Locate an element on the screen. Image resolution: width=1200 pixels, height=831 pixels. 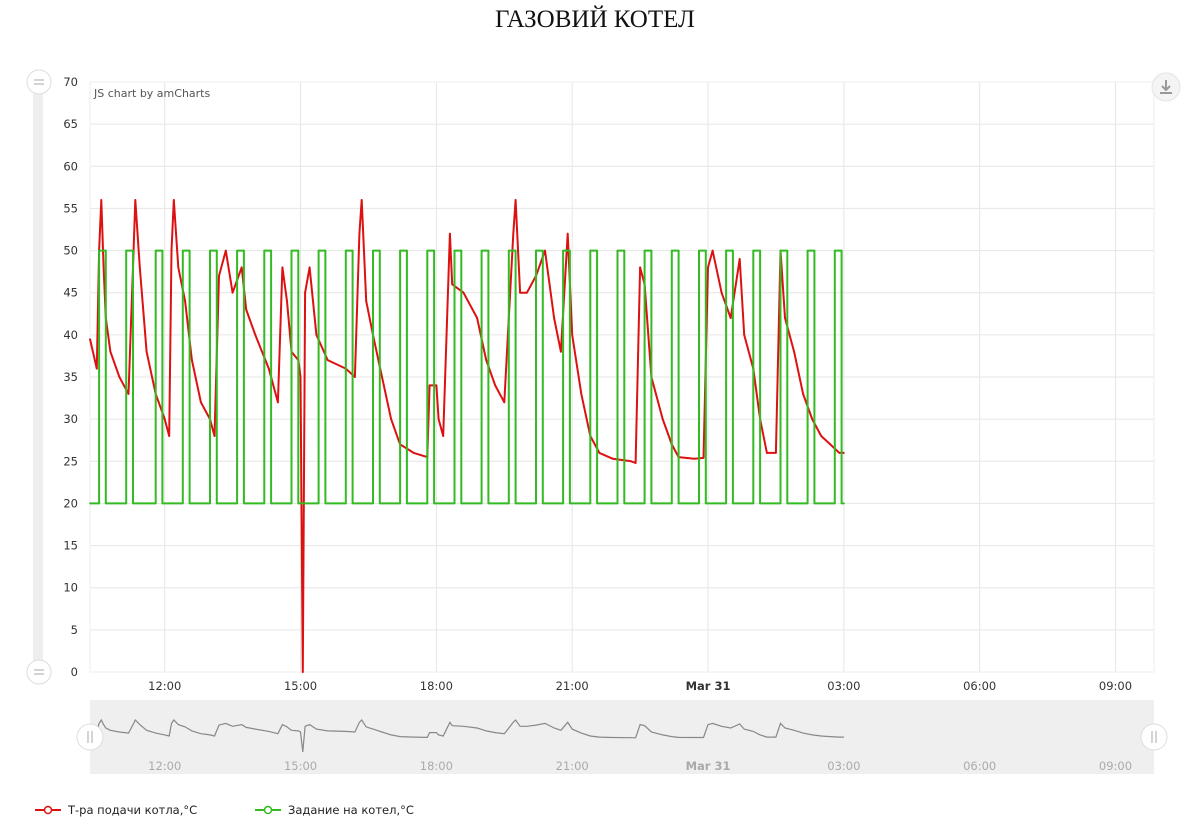
download-icon is located at coordinates (1166, 87).